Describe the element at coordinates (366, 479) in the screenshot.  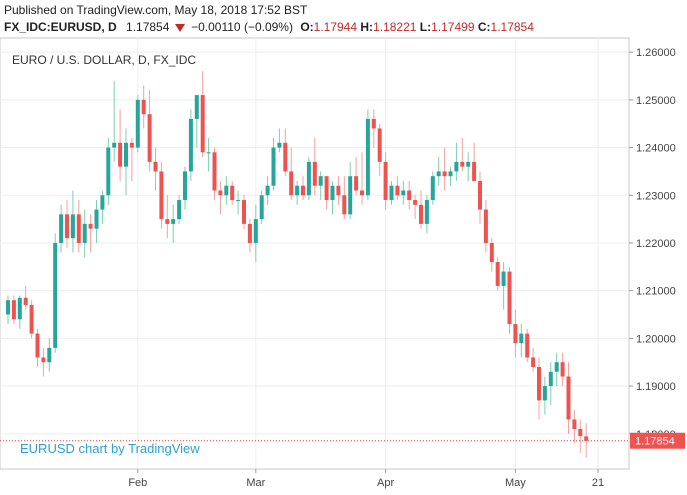
I see `time-axis: Feb Mar Apr May 21` at that location.